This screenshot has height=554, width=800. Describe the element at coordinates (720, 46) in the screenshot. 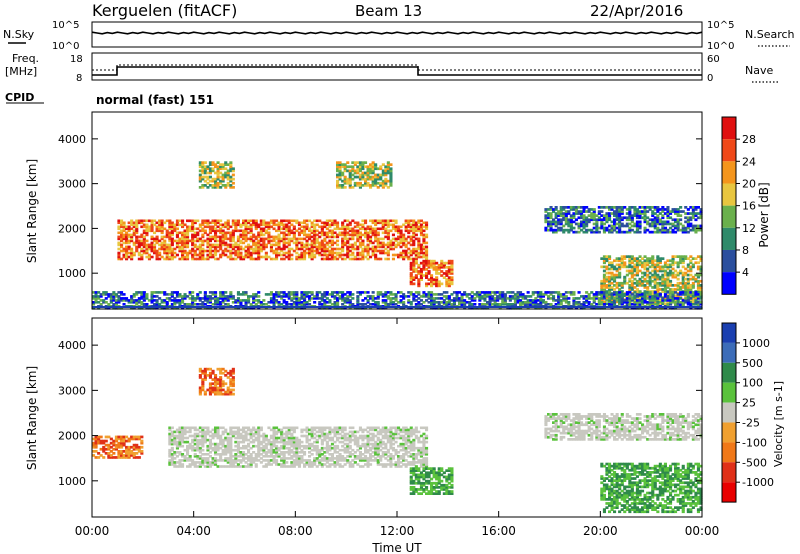

I see `noise-right-tick-bottom: 10^0` at that location.